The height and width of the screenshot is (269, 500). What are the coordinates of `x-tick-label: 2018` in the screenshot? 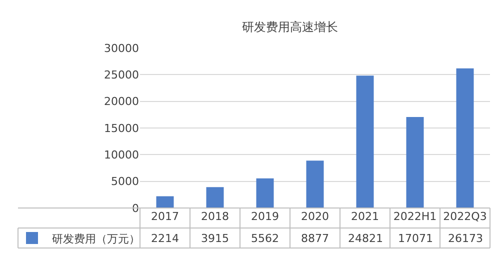 It's located at (215, 216).